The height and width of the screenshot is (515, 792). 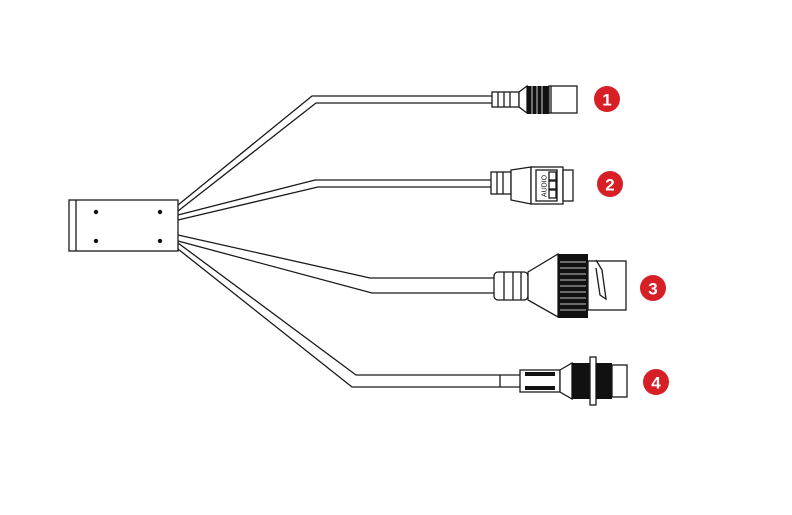 I want to click on audio-connector-icon: AUDIO, so click(x=532, y=185).